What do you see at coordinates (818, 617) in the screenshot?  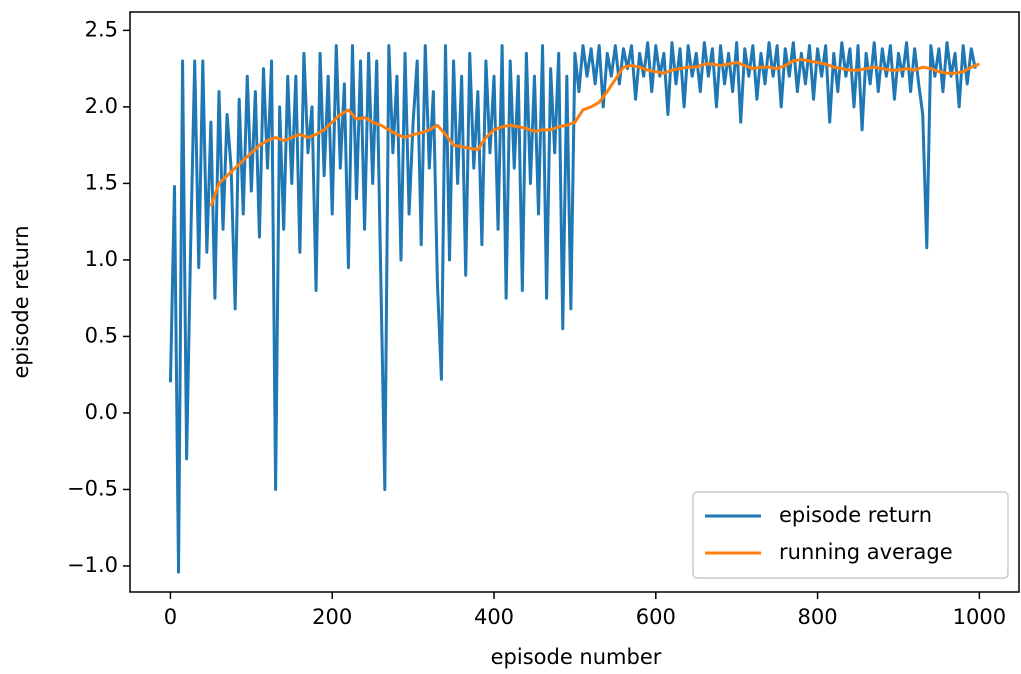 I see `x-tick-label: 800` at bounding box center [818, 617].